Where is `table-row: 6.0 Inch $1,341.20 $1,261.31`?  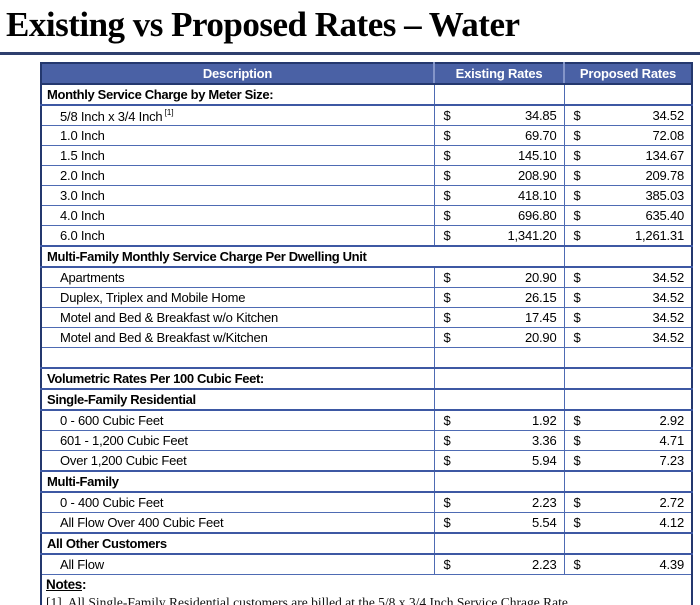
table-row: 6.0 Inch $1,341.20 $1,261.31 is located at coordinates (366, 236).